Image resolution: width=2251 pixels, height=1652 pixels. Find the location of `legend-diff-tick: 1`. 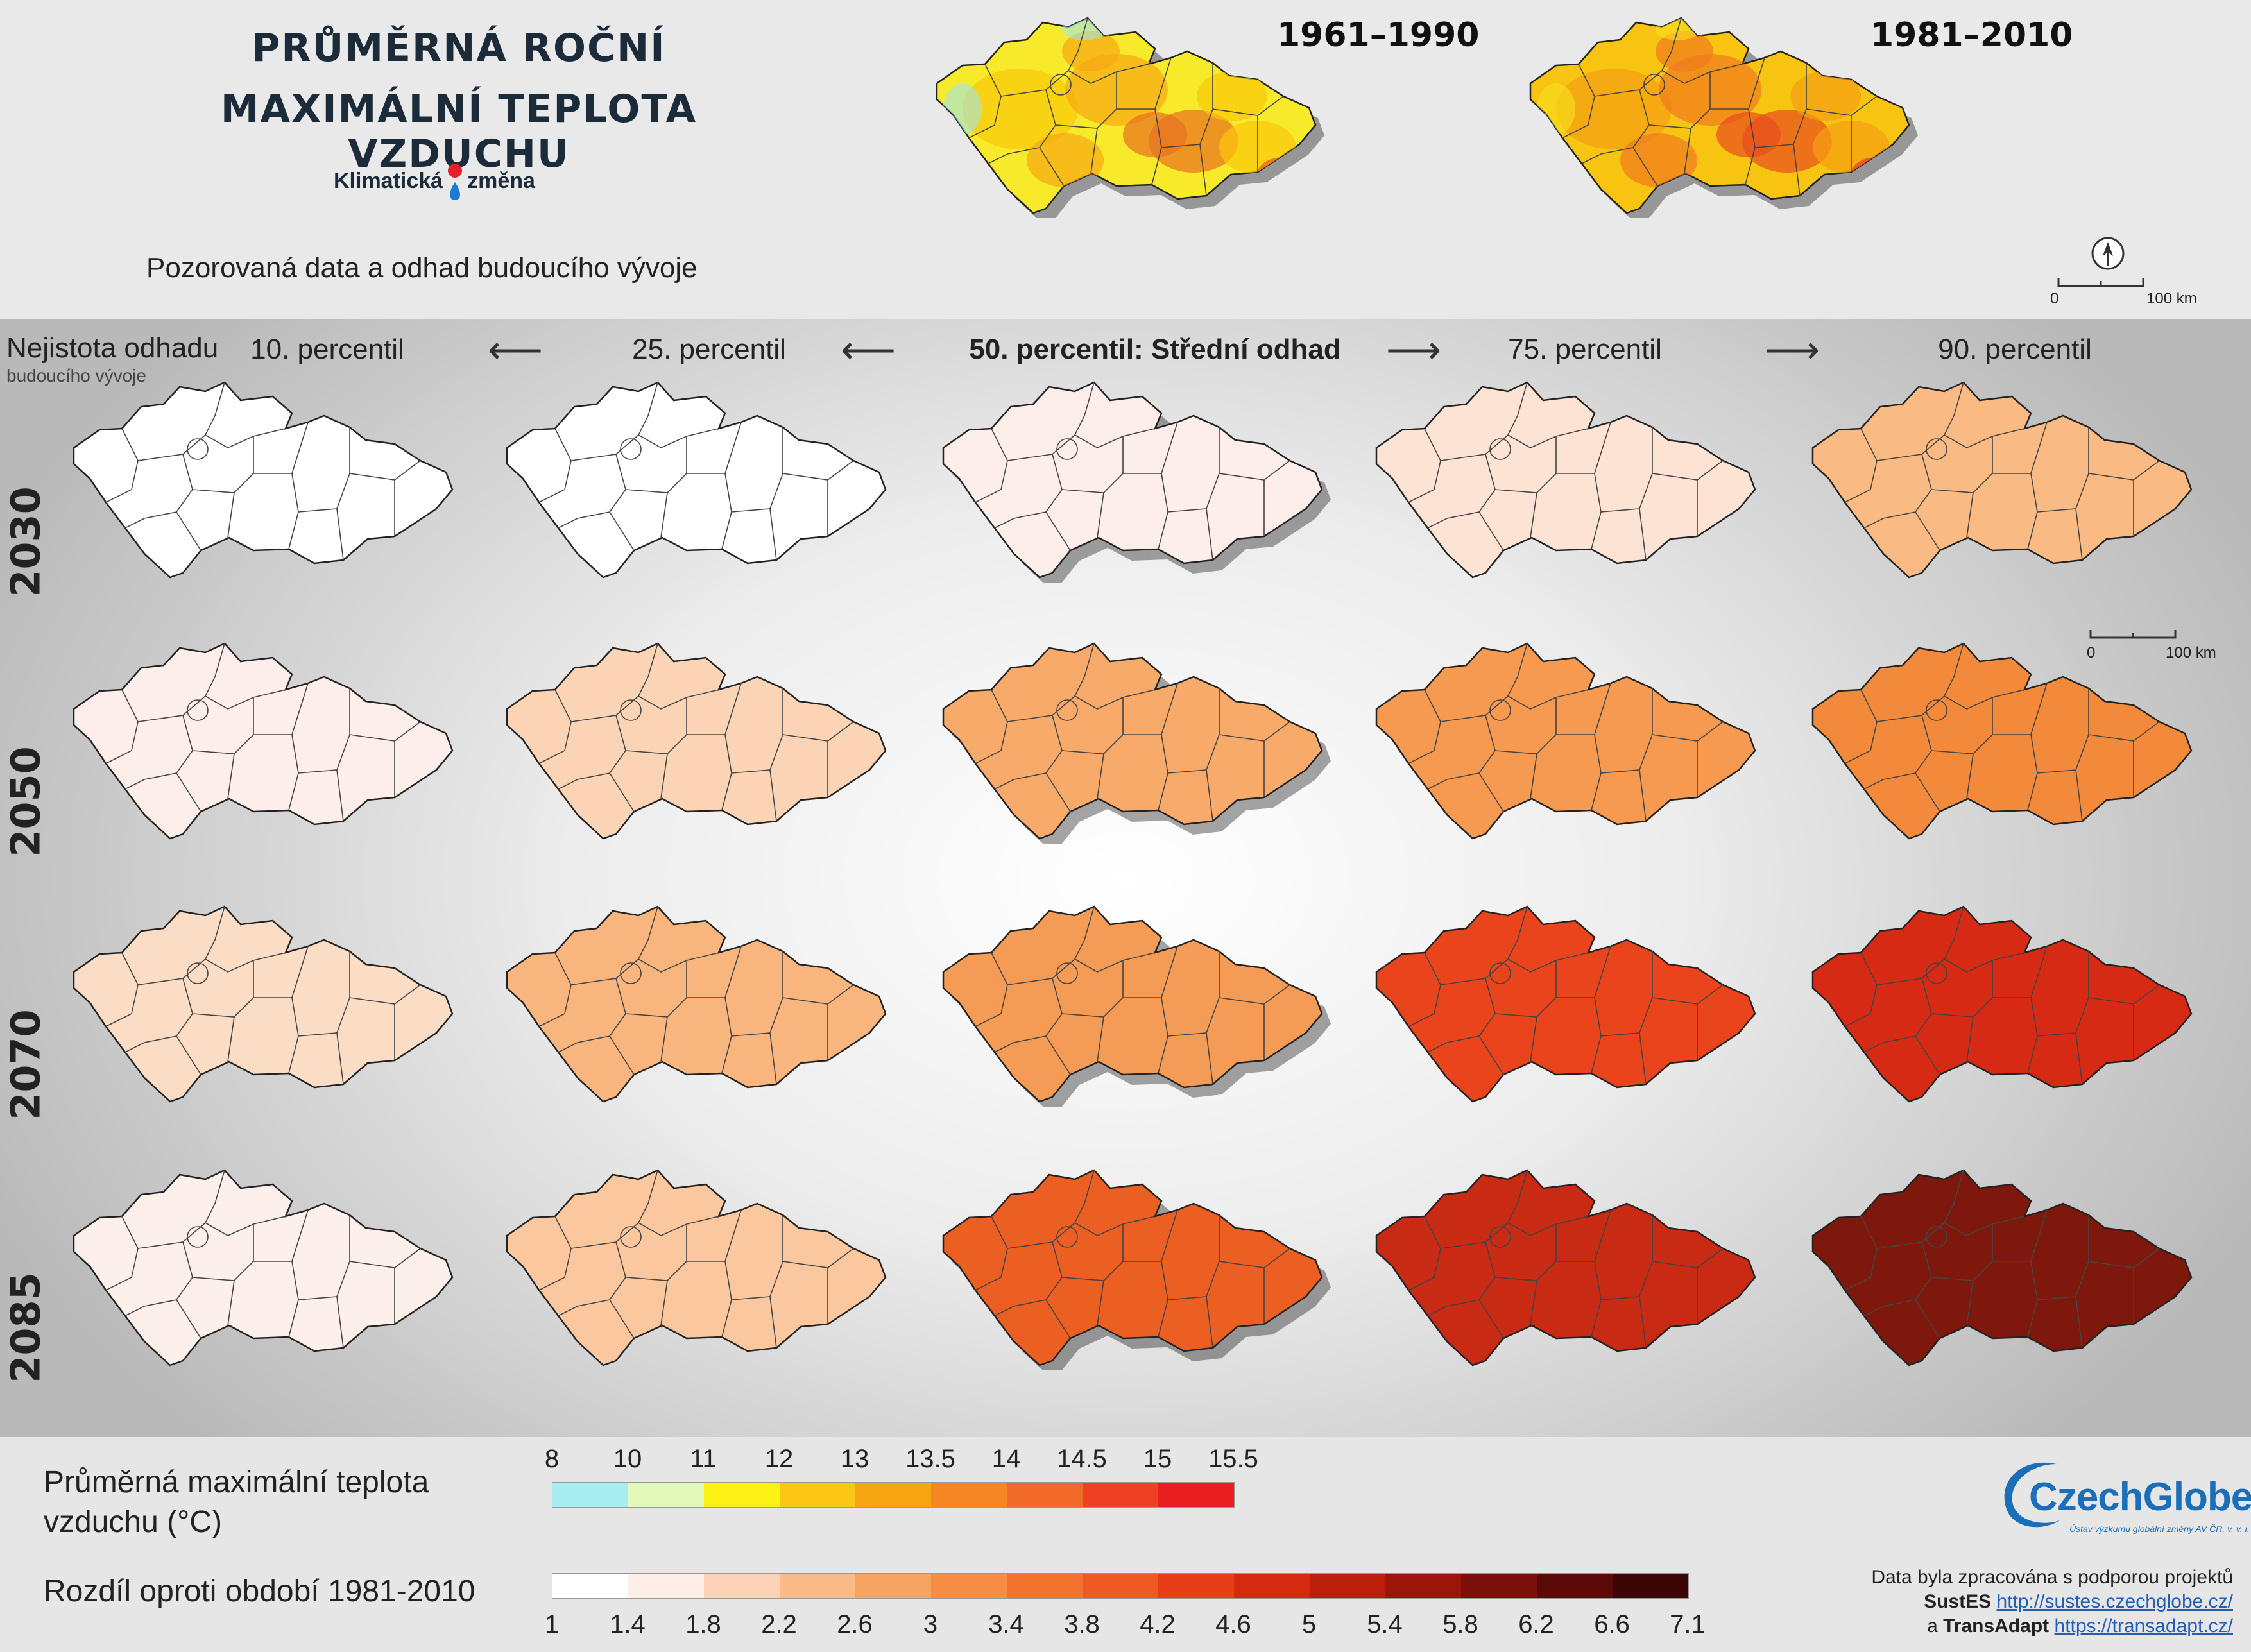

legend-diff-tick: 1 is located at coordinates (552, 1624).